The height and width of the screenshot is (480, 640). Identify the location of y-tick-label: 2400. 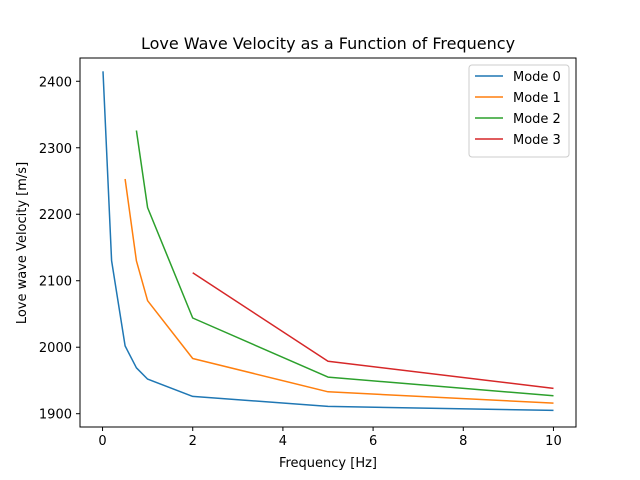
(55, 82).